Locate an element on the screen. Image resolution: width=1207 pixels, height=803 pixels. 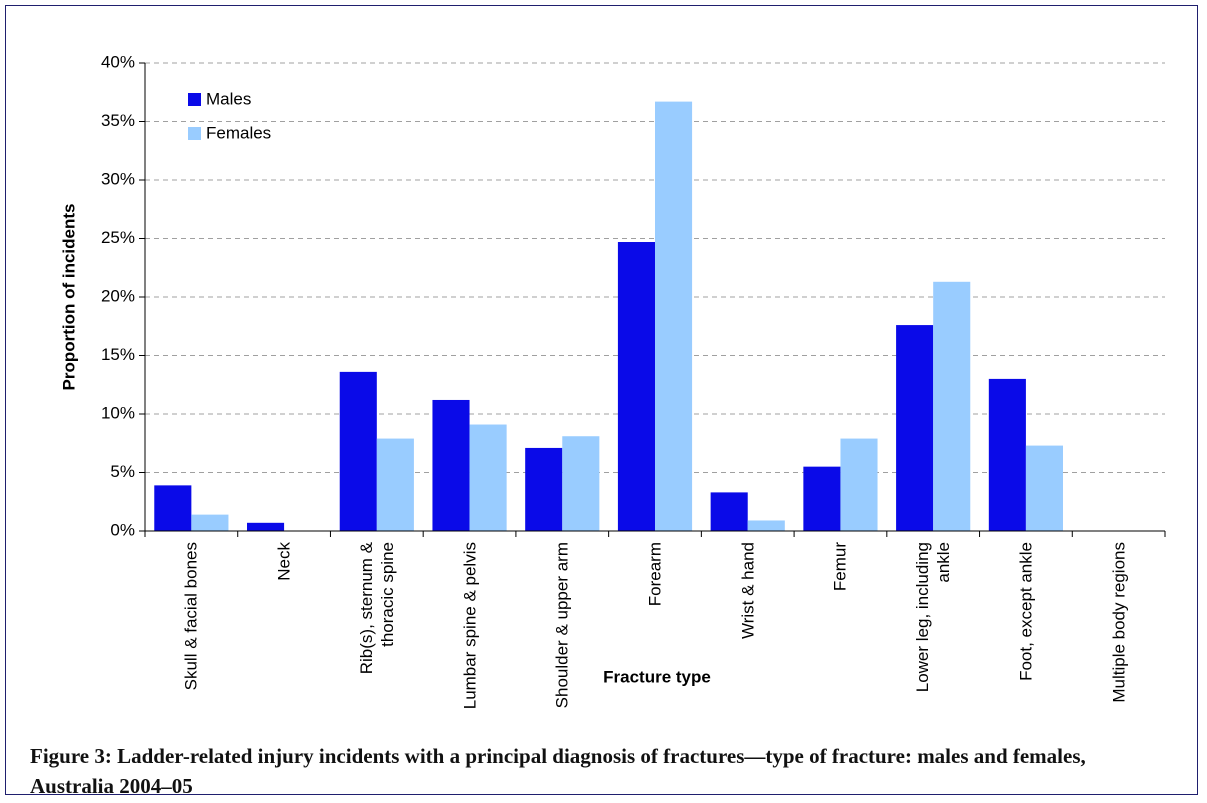
y-tick-label: 35% is located at coordinates (118, 120).